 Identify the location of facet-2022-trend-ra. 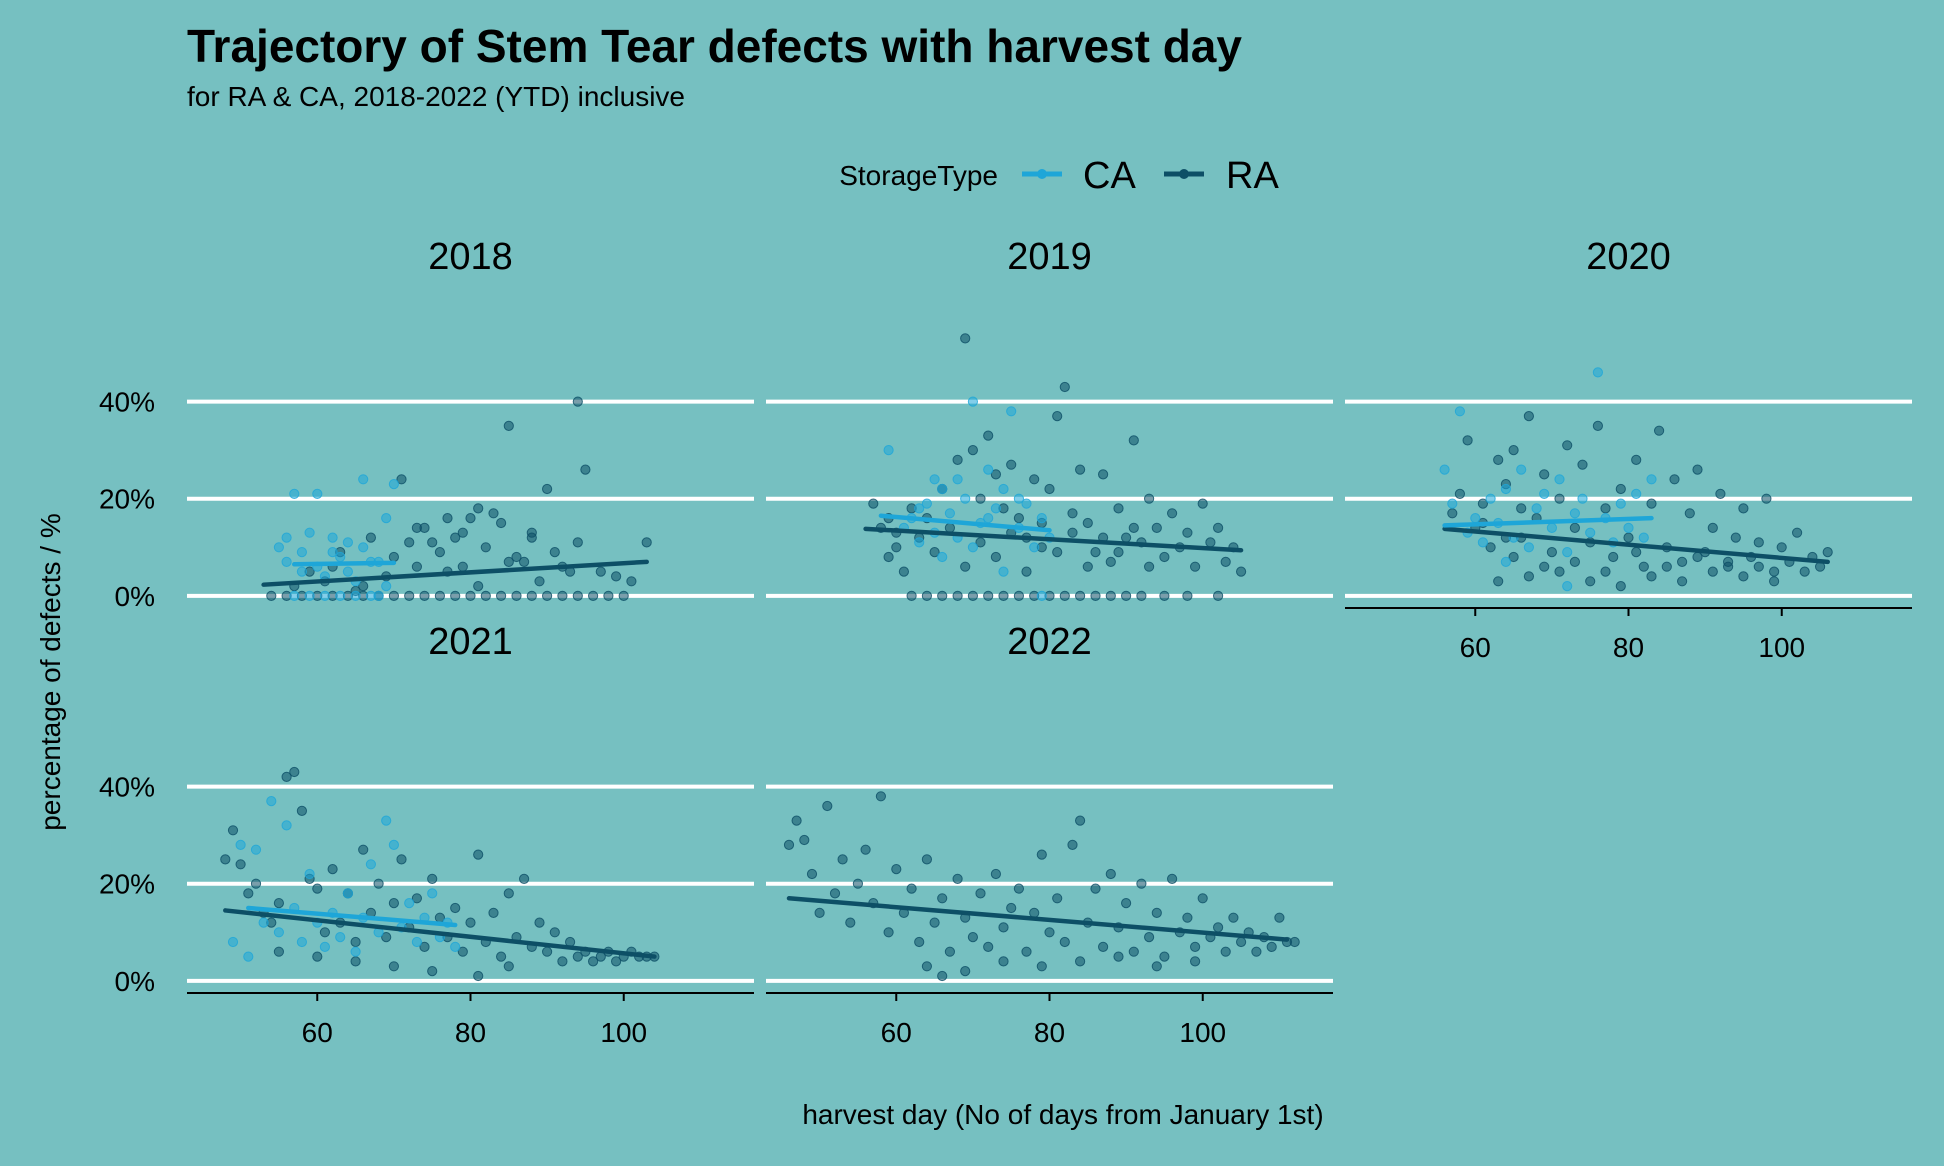
(1038, 919).